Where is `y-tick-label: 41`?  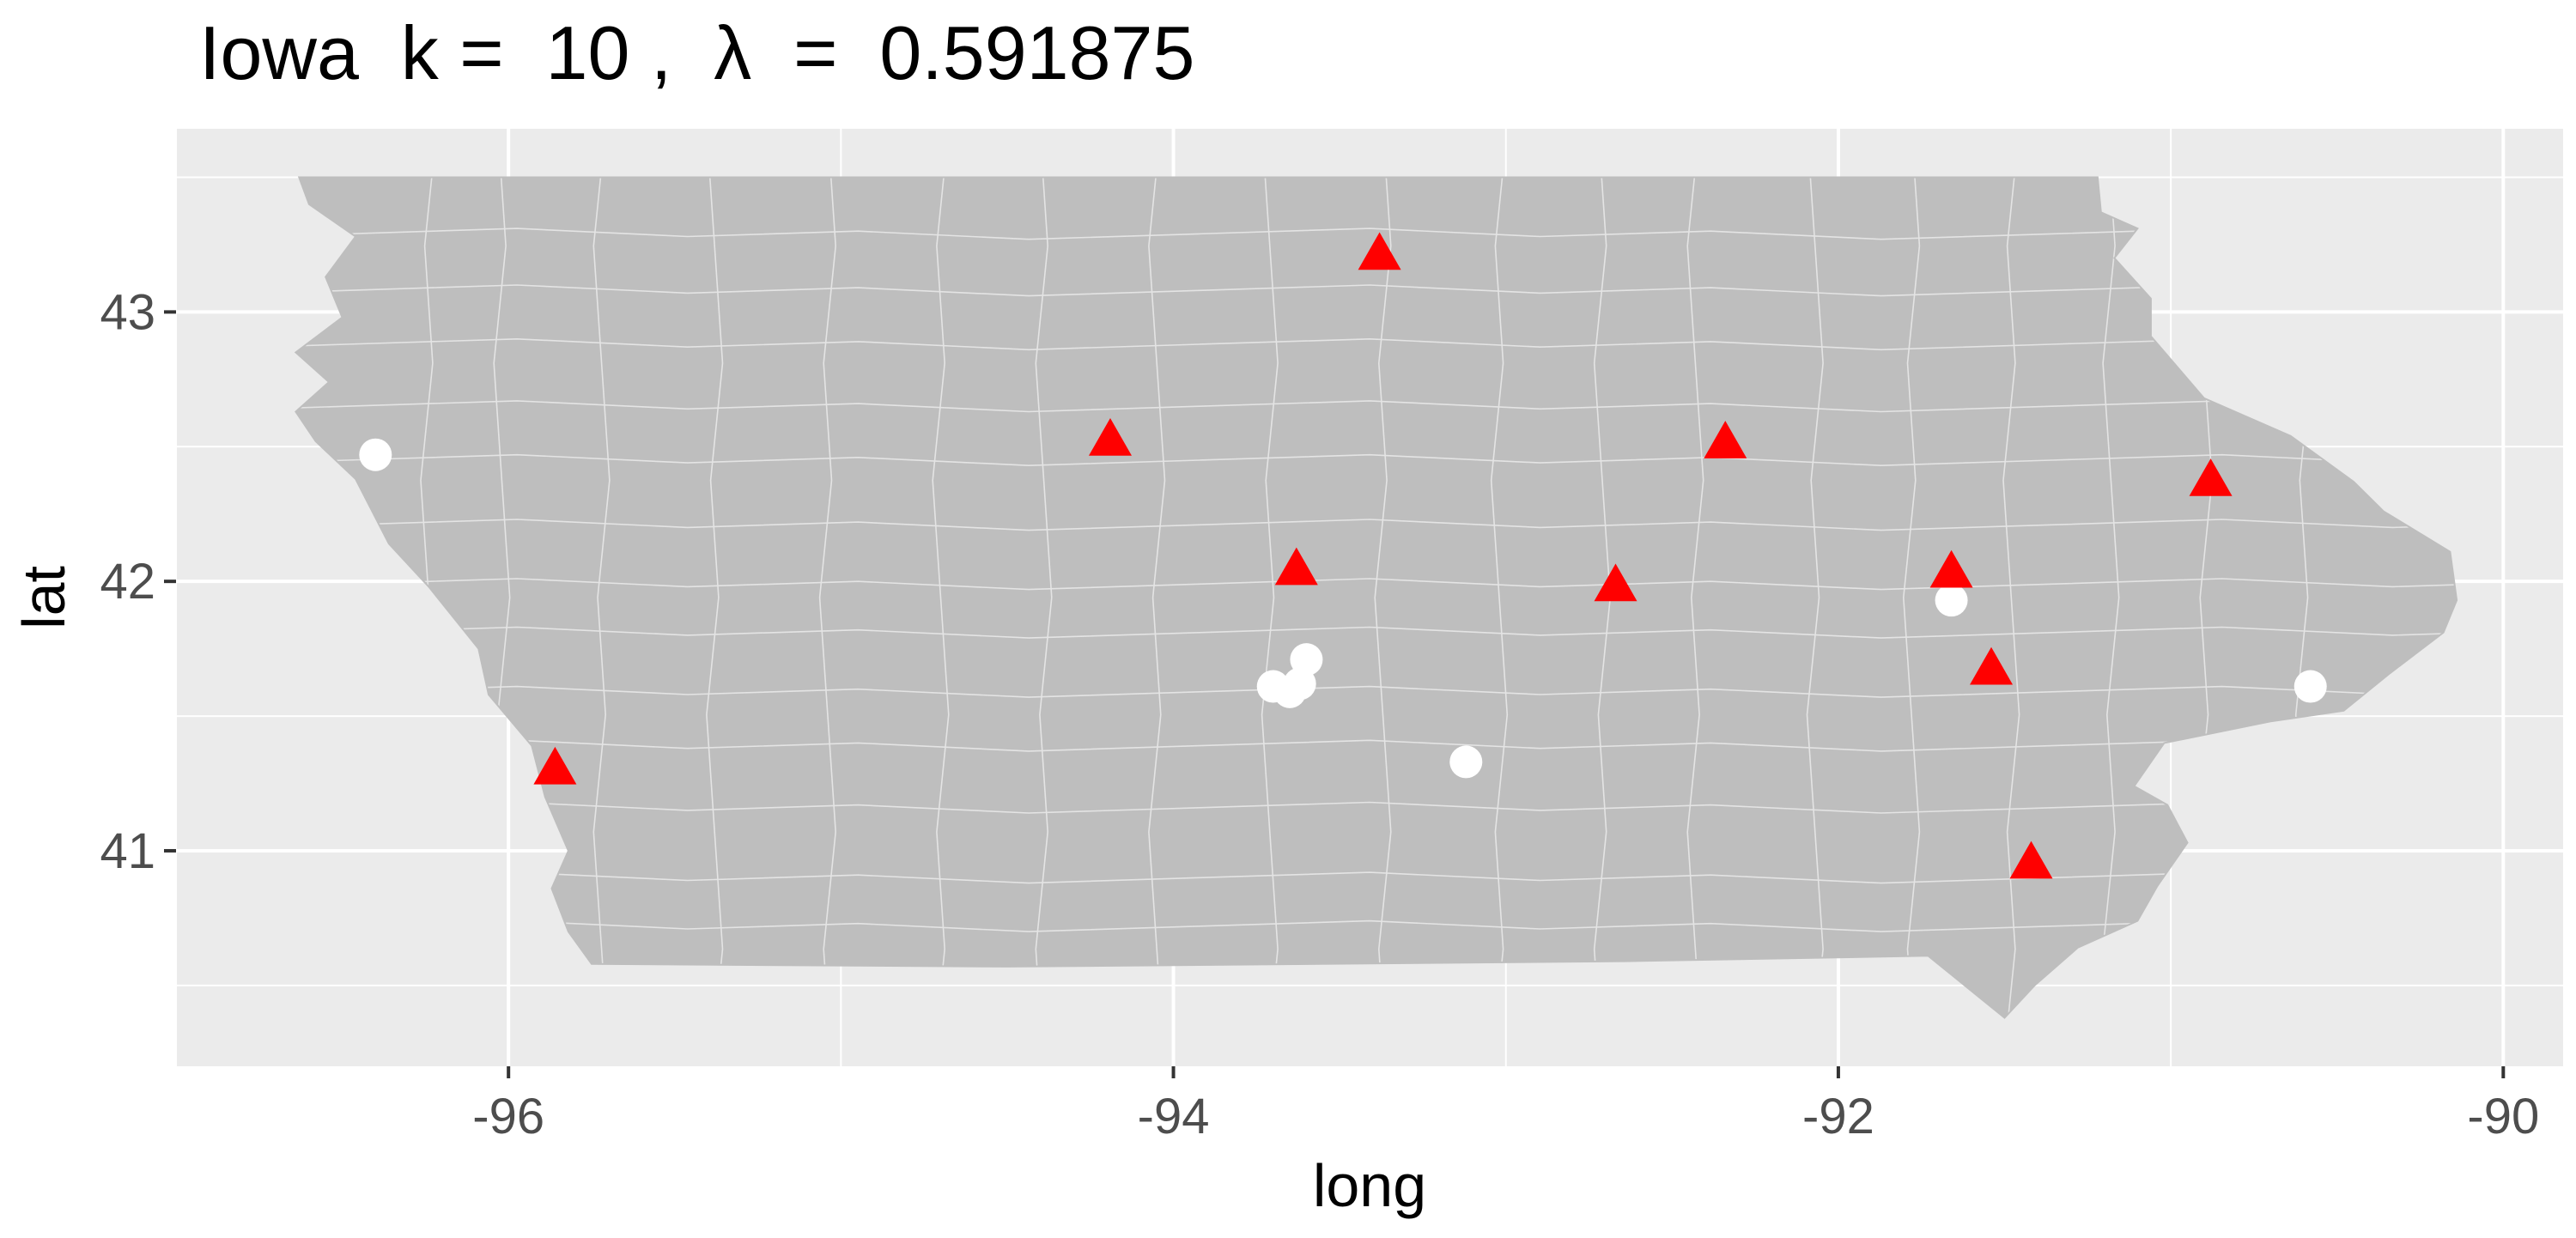 y-tick-label: 41 is located at coordinates (128, 851).